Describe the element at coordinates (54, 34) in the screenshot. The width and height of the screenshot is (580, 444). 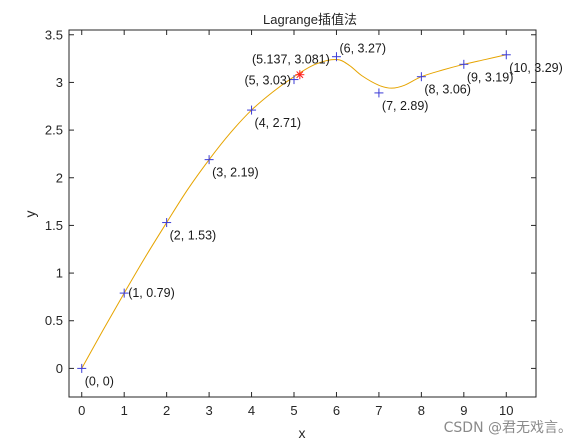
I see `y-tick-label: 3.5` at that location.